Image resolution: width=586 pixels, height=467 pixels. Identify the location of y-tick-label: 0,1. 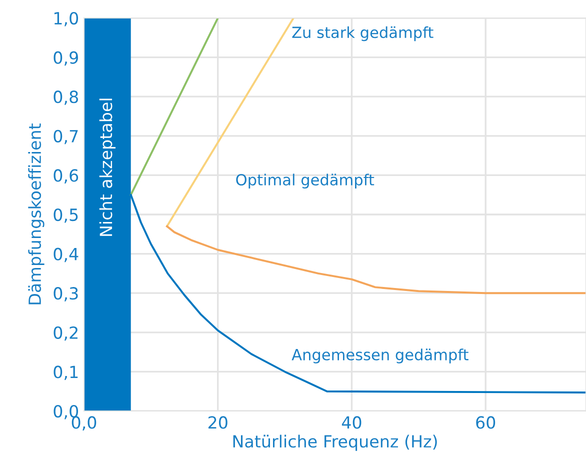
(66, 373).